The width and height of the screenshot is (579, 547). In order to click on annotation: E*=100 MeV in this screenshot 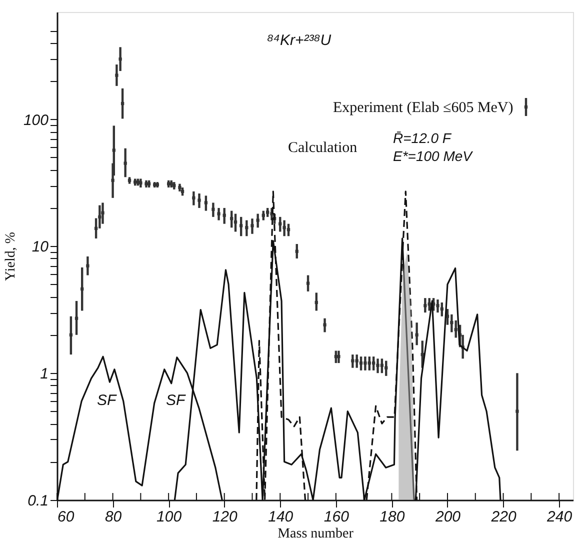, I will do `click(433, 156)`.